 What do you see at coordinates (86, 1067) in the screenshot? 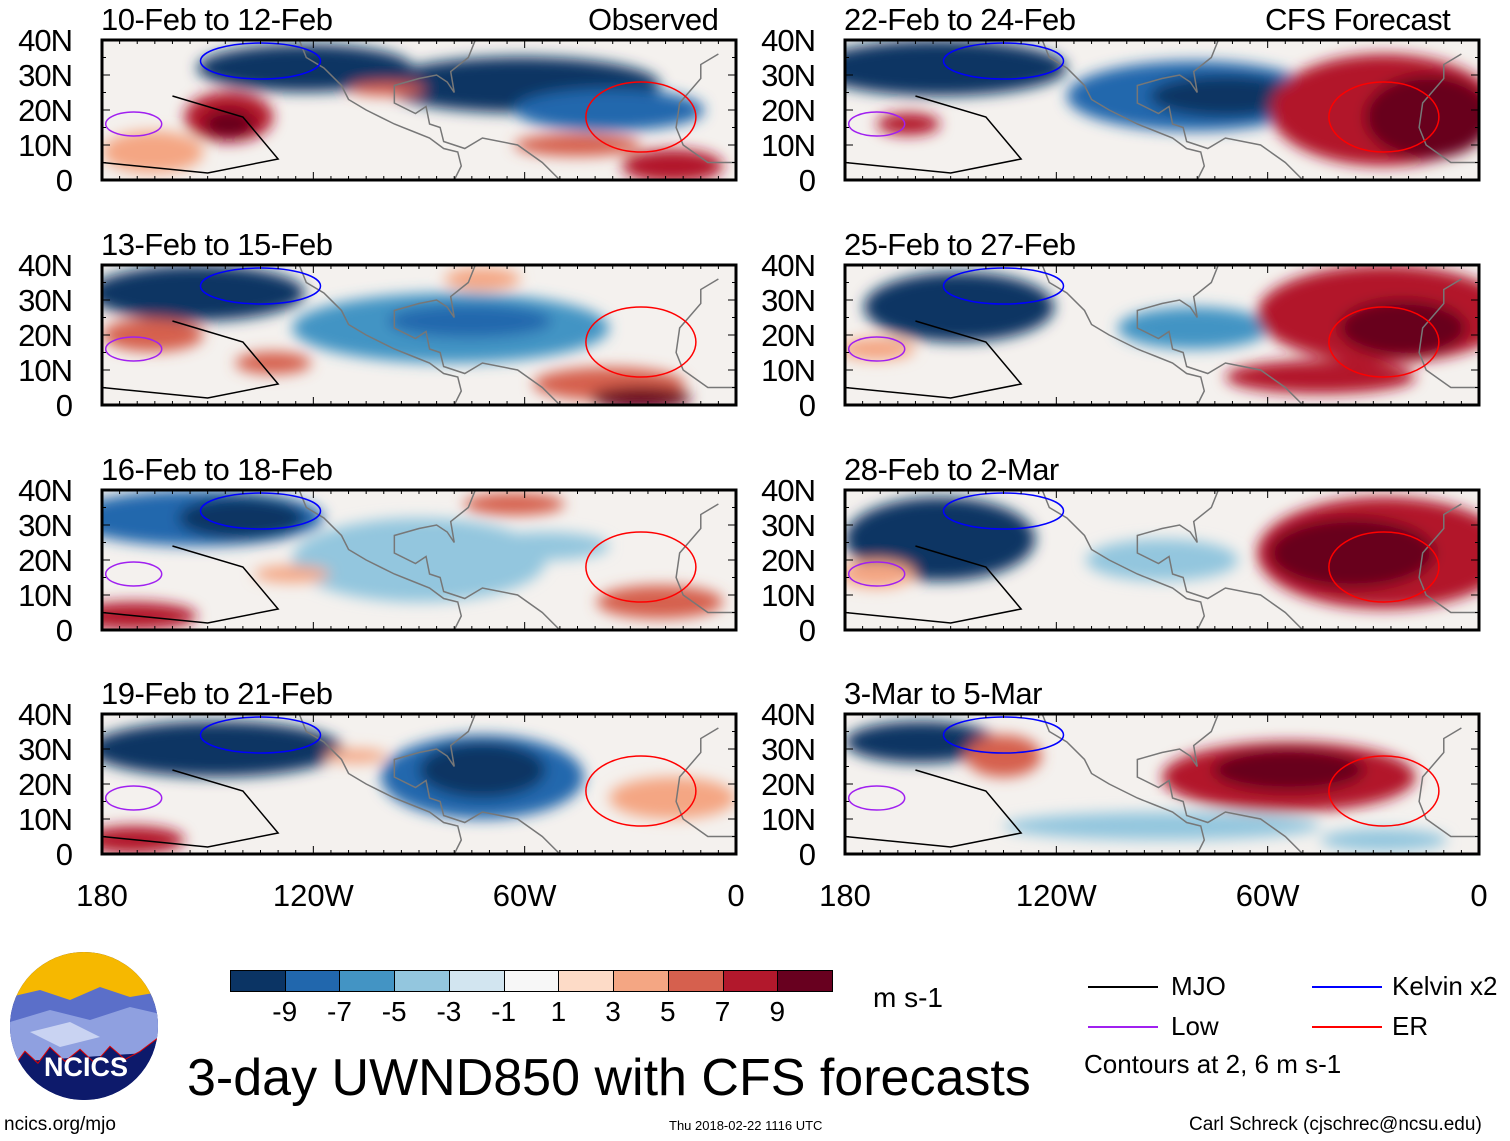
I see `logo-text: NCICS` at bounding box center [86, 1067].